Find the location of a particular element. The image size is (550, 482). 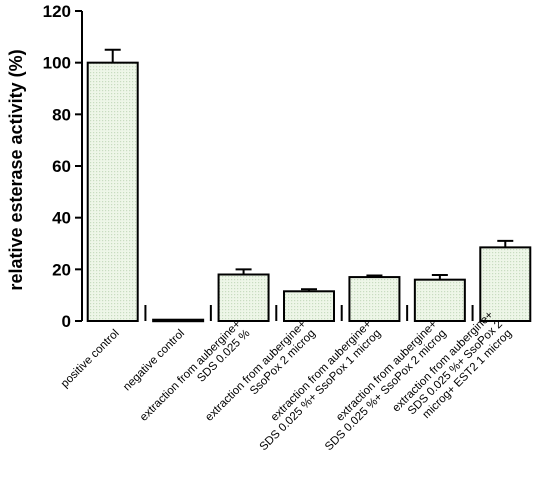

category-label-line: extraction from aubergine+ is located at coordinates (191, 371).